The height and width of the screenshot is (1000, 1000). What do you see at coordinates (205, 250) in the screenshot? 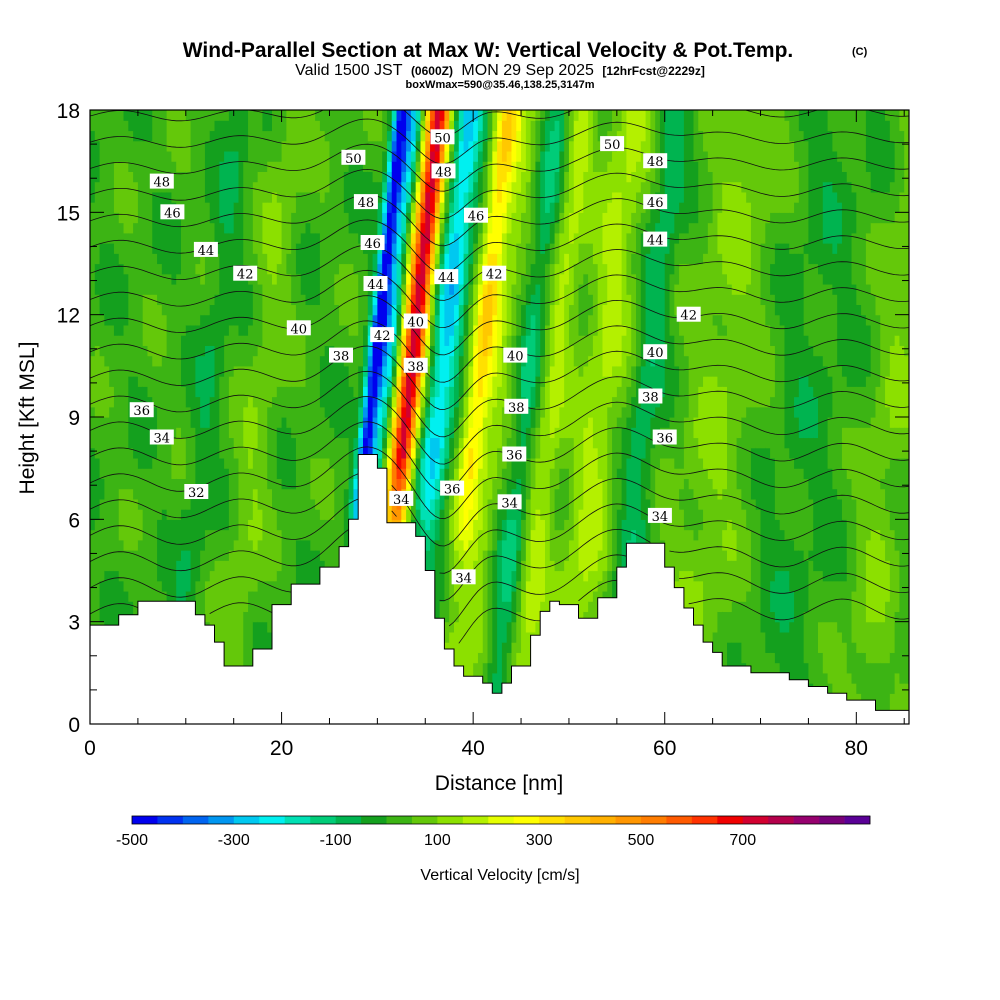
I see `contour-label: 44` at bounding box center [205, 250].